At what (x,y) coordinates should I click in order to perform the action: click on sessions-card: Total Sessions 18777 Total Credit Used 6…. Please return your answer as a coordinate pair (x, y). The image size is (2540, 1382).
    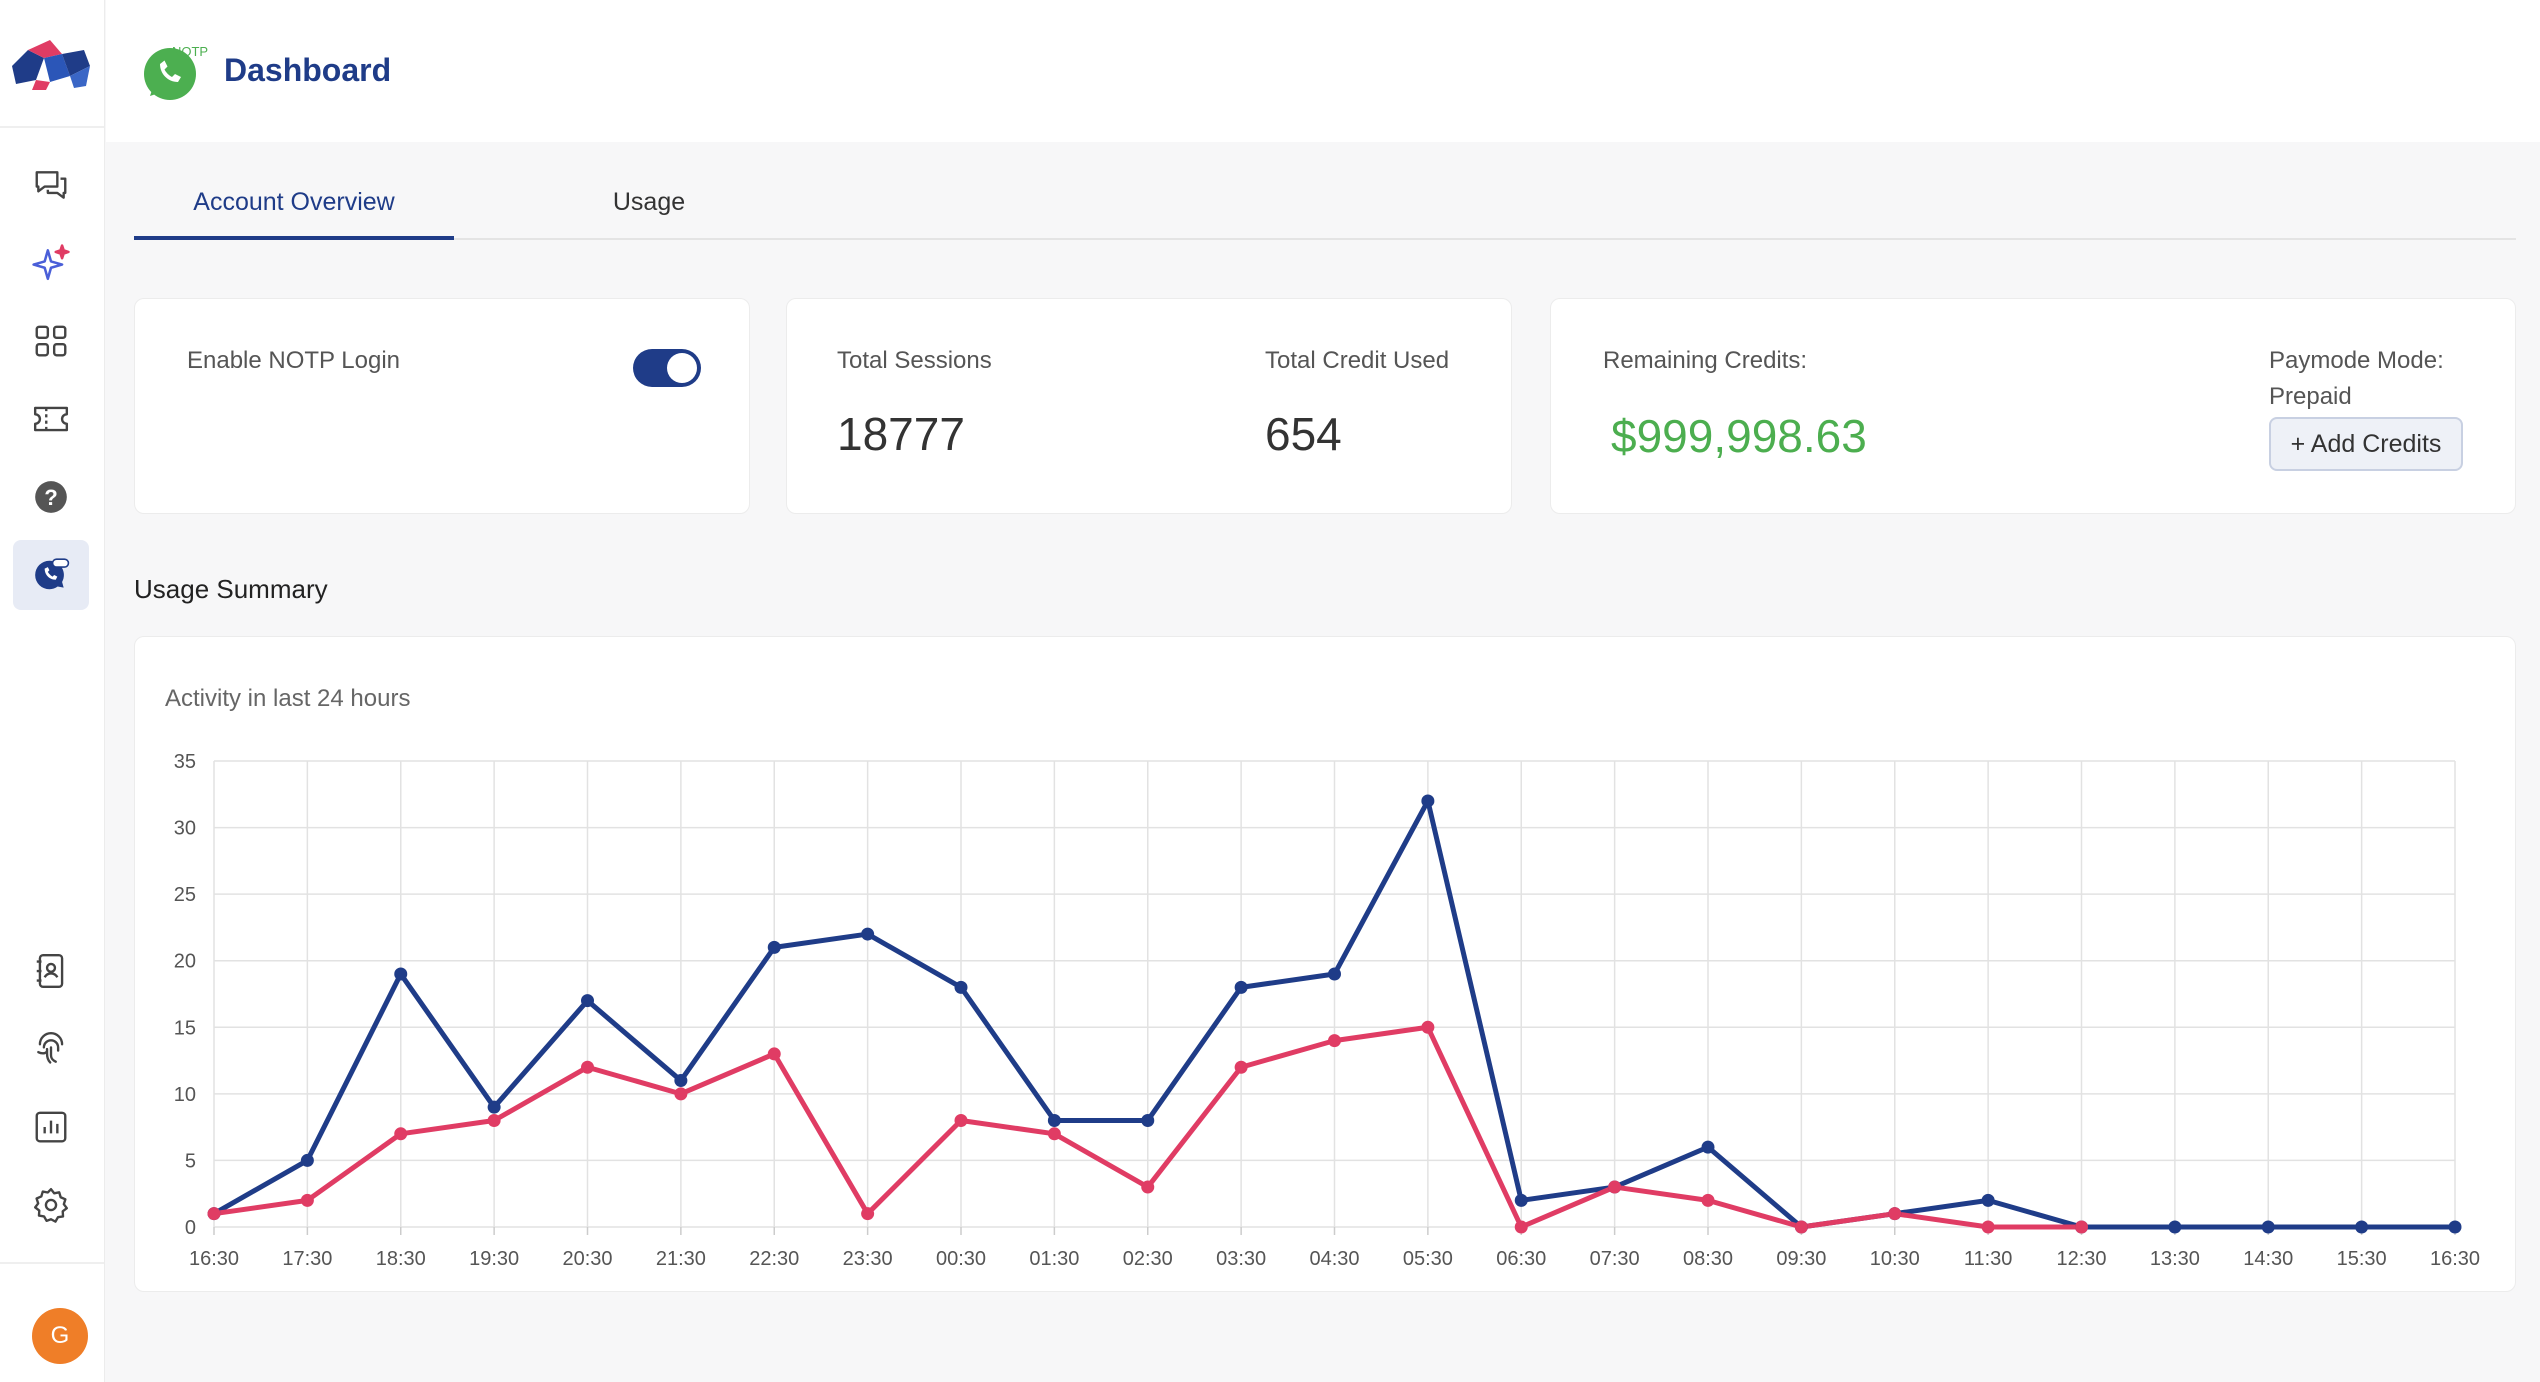
    Looking at the image, I should click on (1149, 406).